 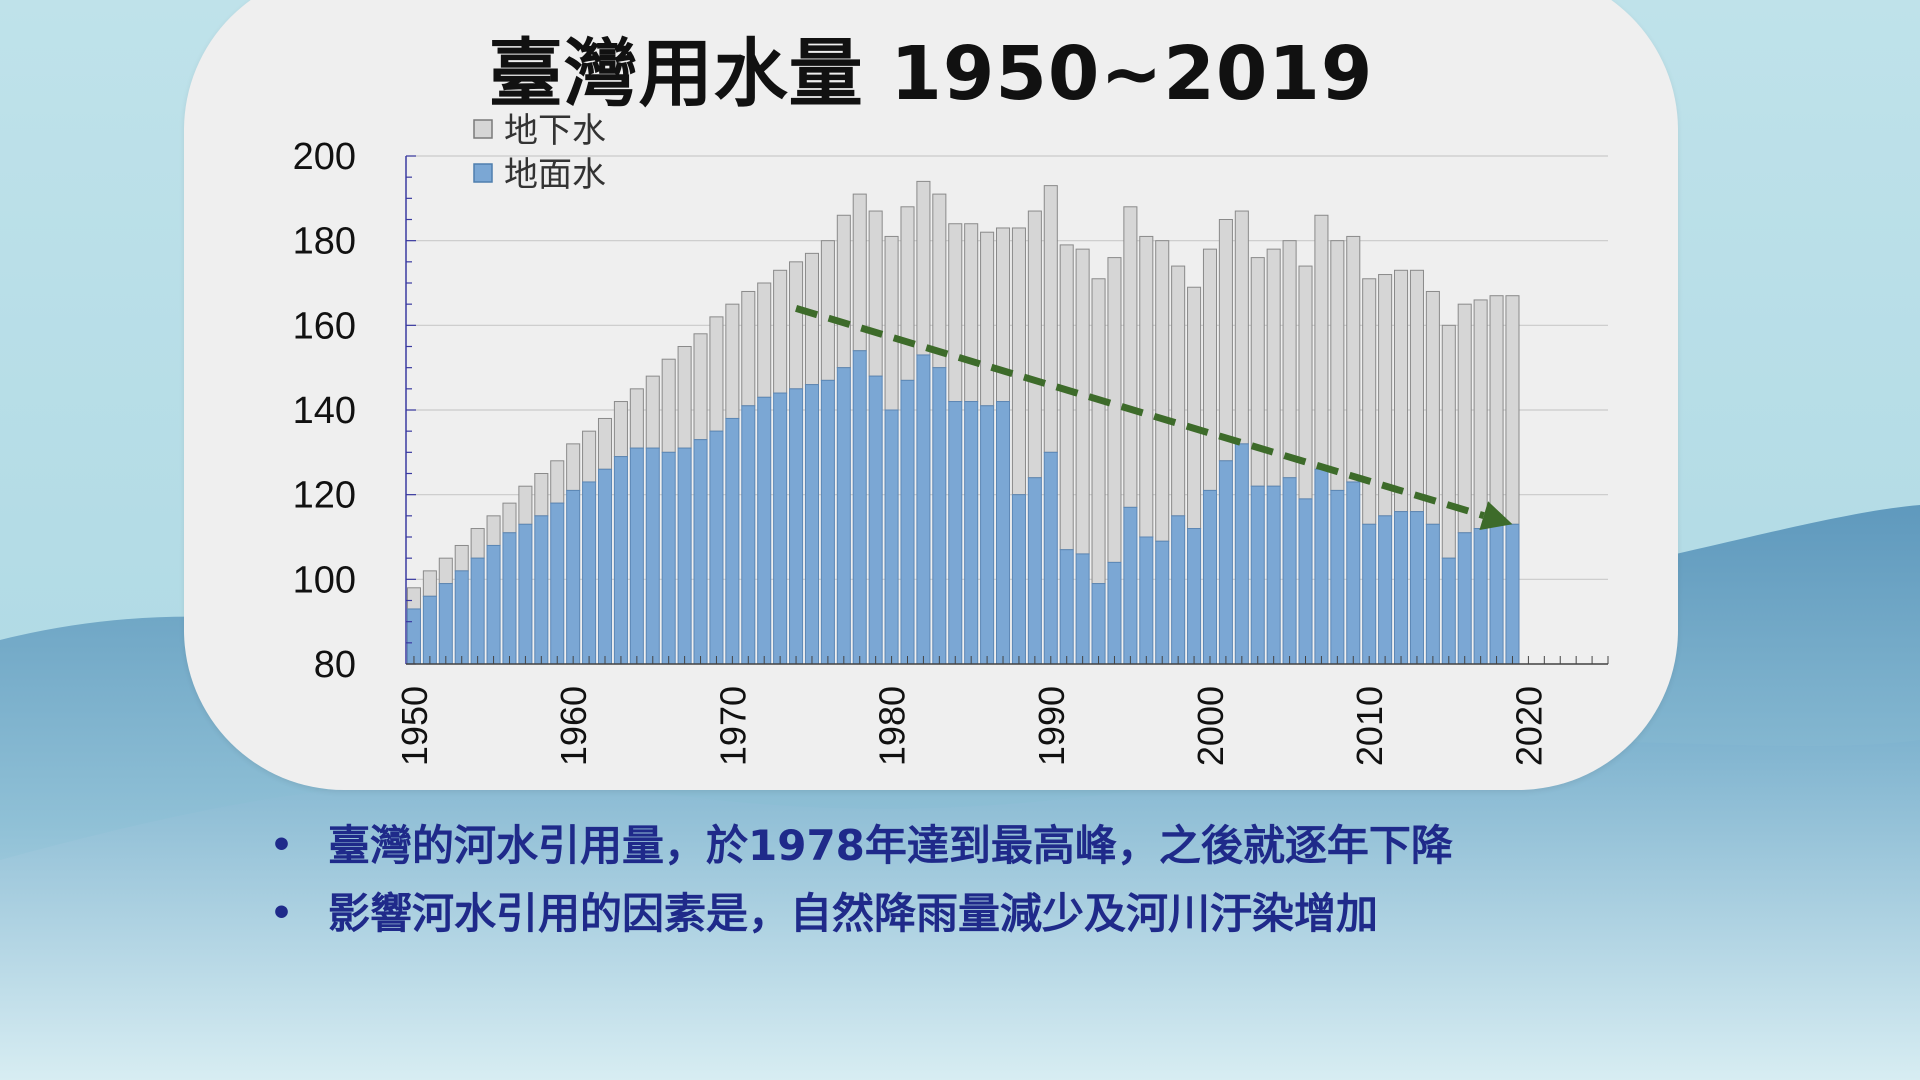 What do you see at coordinates (892, 726) in the screenshot?
I see `x-tick-label: 1980` at bounding box center [892, 726].